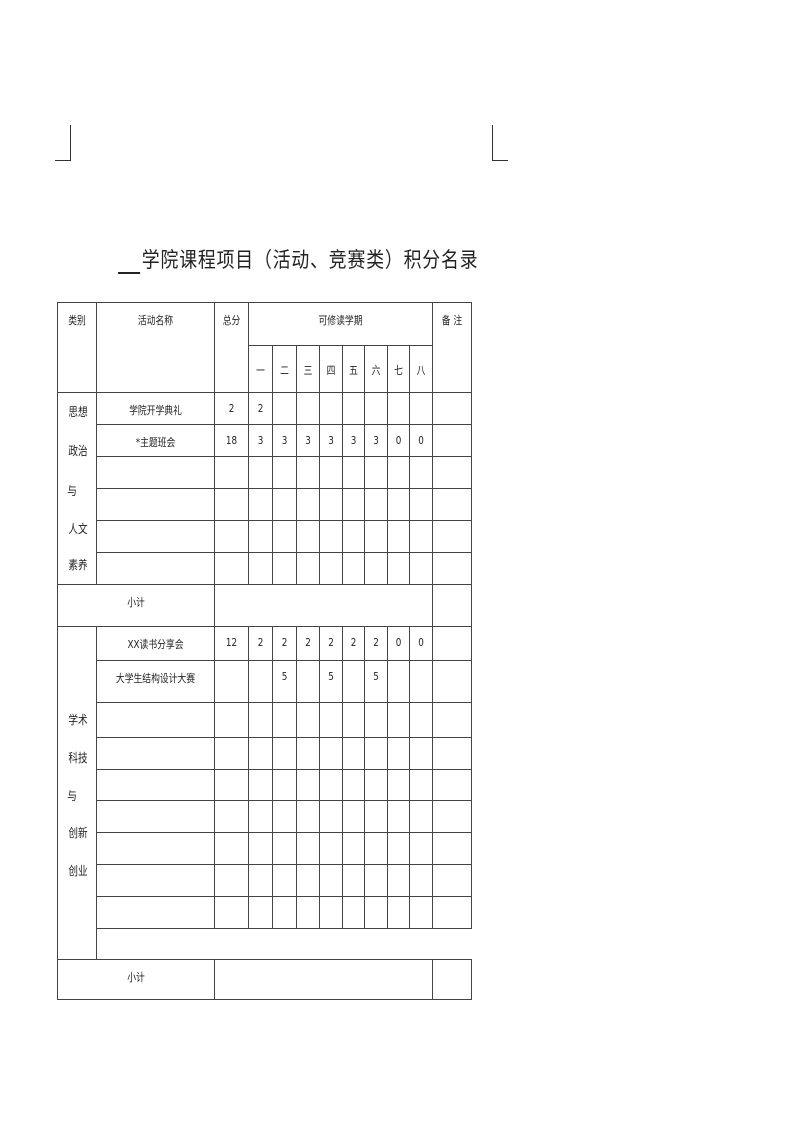 The height and width of the screenshot is (1123, 794). Describe the element at coordinates (78, 565) in the screenshot. I see `category-text: 素养` at that location.